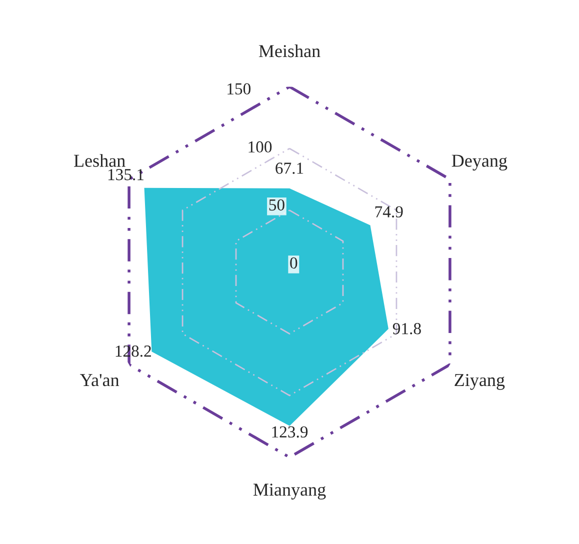  I want to click on spoke-label: Ziyang, so click(479, 382).